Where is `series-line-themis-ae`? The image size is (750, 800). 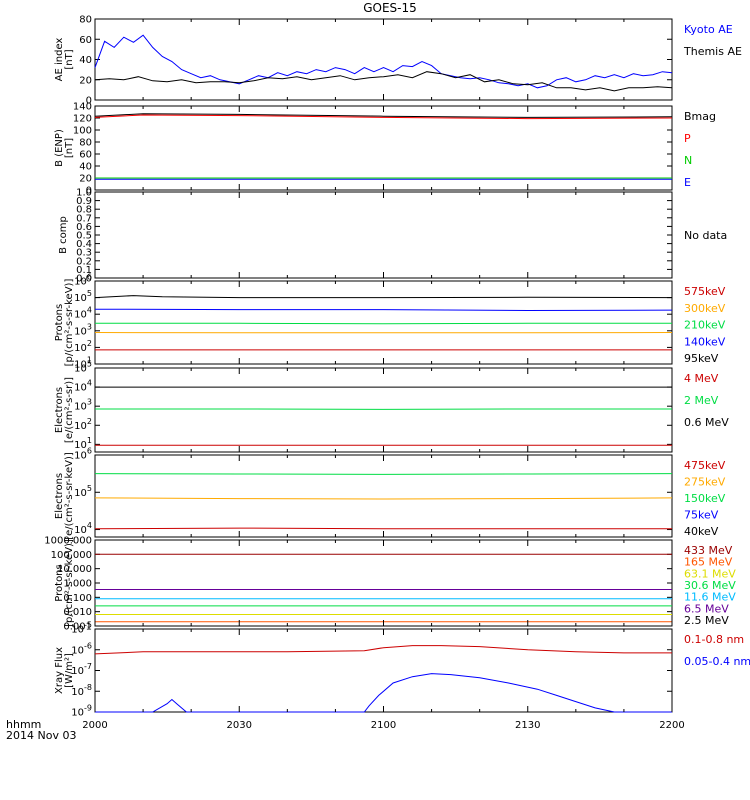 series-line-themis-ae is located at coordinates (383, 81).